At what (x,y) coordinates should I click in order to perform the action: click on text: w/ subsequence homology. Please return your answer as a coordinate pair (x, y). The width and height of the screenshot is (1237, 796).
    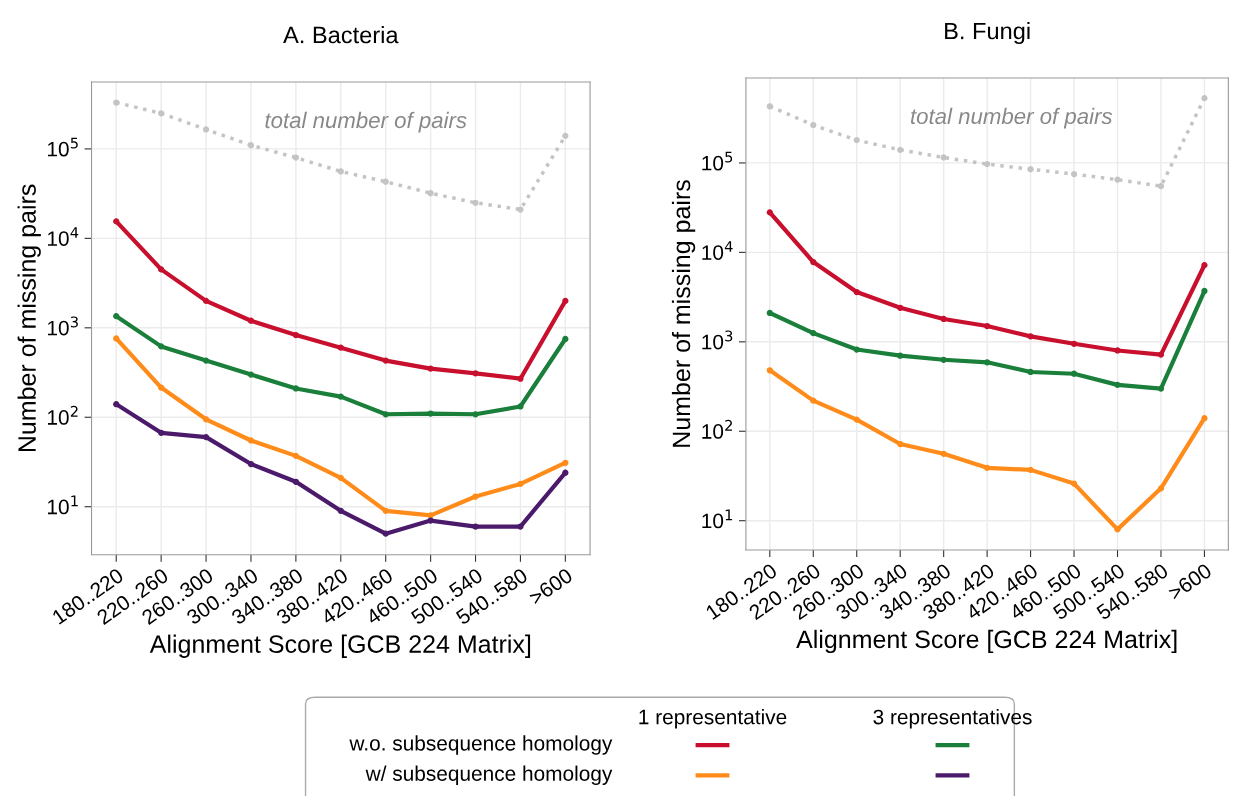
    Looking at the image, I should click on (489, 775).